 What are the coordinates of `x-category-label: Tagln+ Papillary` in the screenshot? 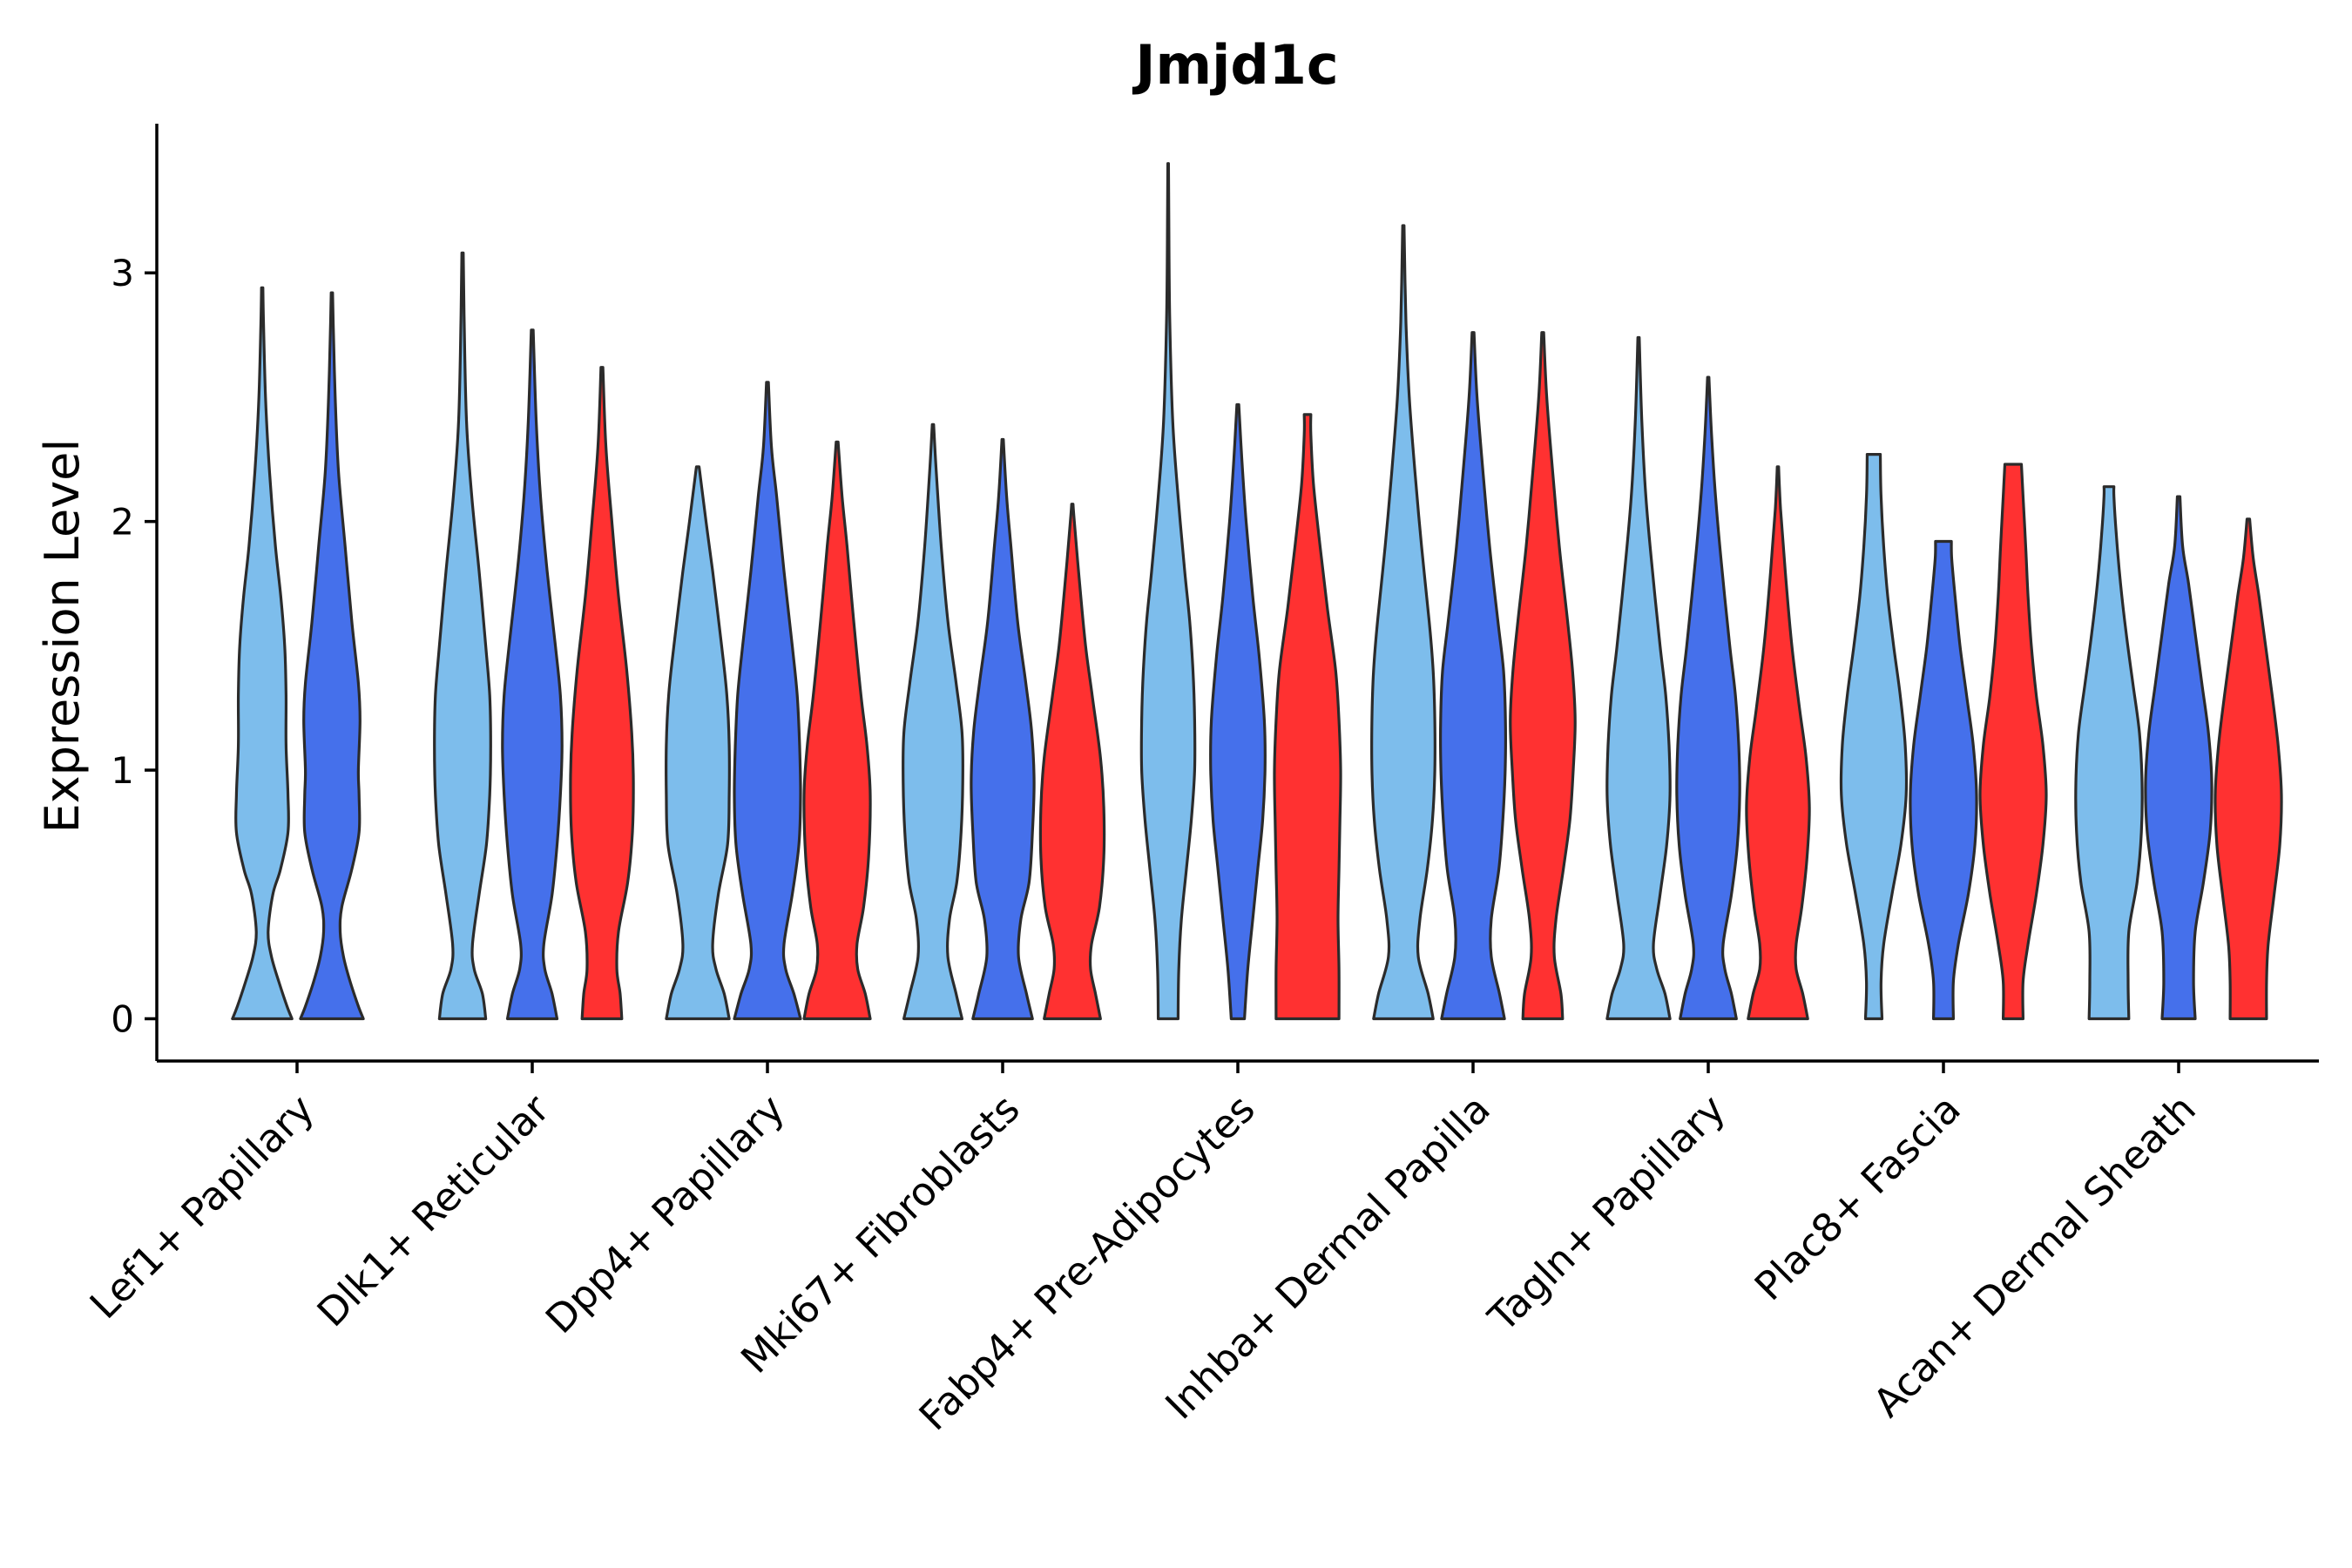 It's located at (1606, 1213).